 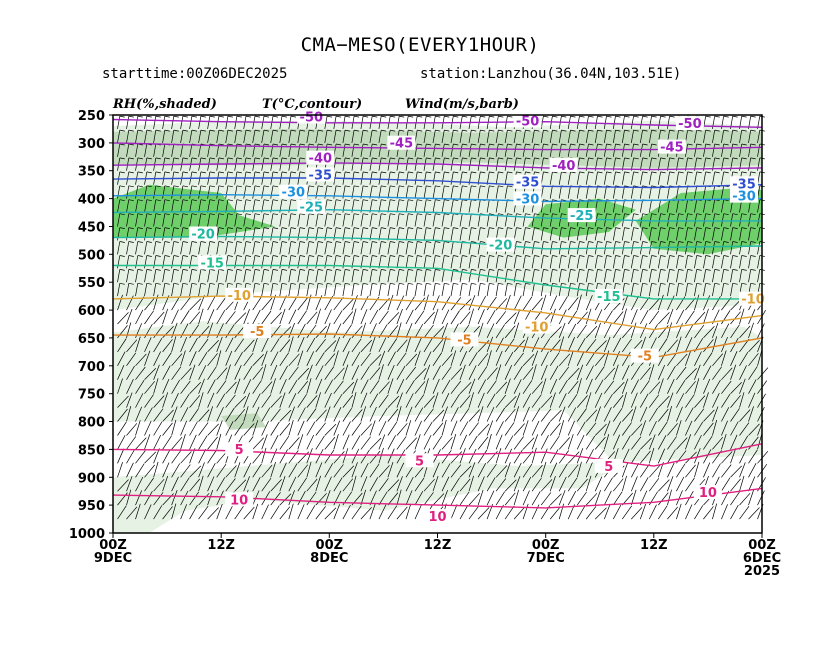 What do you see at coordinates (564, 166) in the screenshot?
I see `contour-label-6: -40` at bounding box center [564, 166].